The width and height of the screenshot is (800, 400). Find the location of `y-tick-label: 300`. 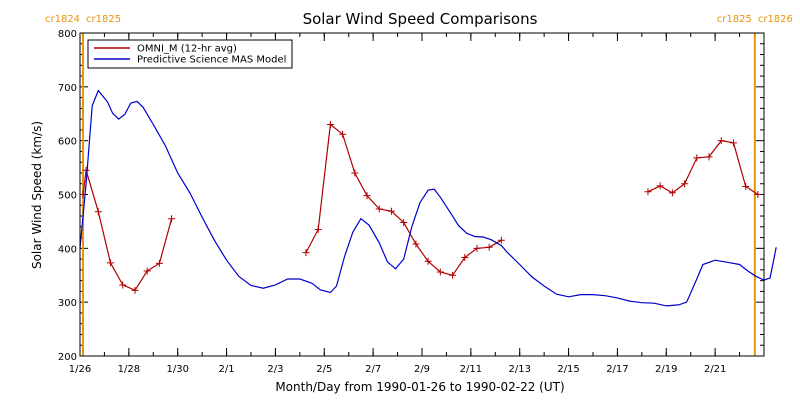

y-tick-label: 300 is located at coordinates (67, 303).